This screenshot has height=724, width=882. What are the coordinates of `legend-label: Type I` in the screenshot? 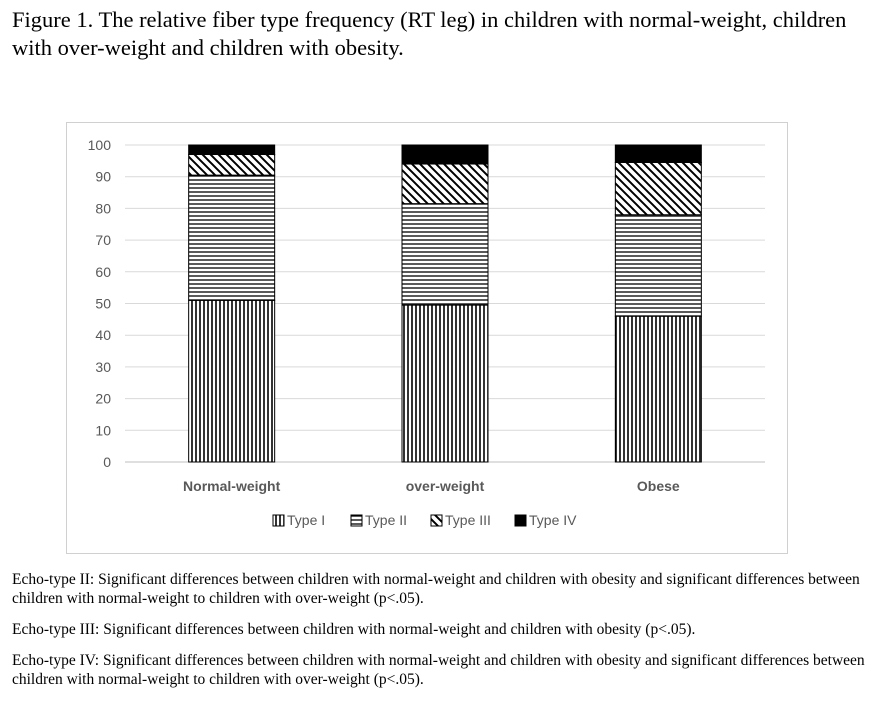 It's located at (306, 520).